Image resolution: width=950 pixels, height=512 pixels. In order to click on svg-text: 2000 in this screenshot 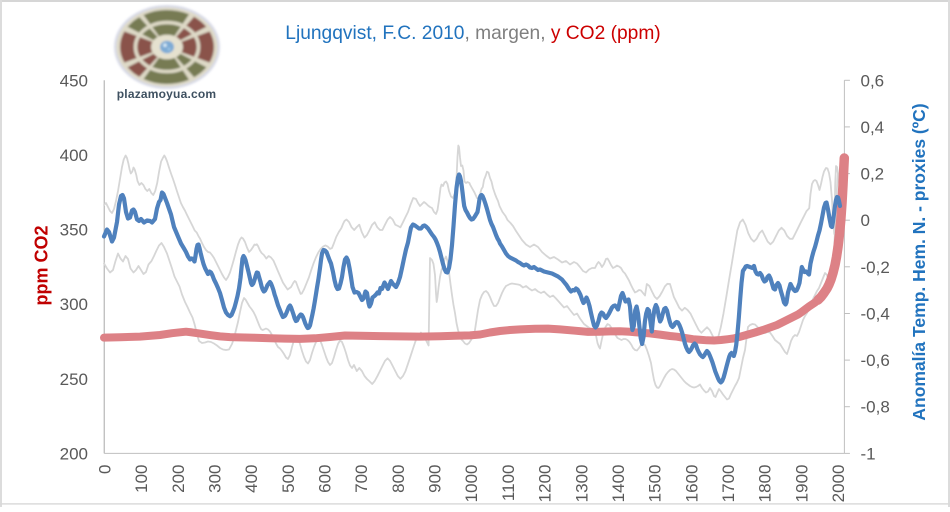, I will do `click(838, 484)`.